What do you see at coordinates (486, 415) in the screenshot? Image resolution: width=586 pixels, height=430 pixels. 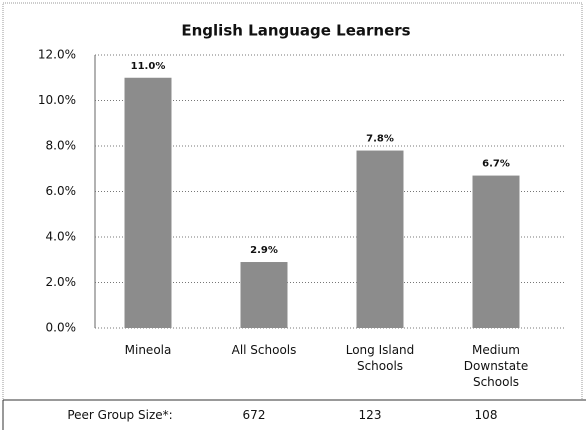 I see `table-value: 108` at bounding box center [486, 415].